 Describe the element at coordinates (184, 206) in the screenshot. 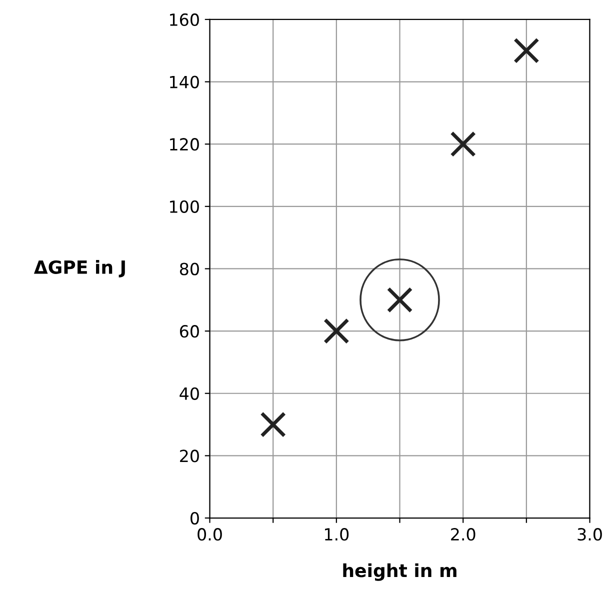

I see `y-tick-label: 100` at that location.